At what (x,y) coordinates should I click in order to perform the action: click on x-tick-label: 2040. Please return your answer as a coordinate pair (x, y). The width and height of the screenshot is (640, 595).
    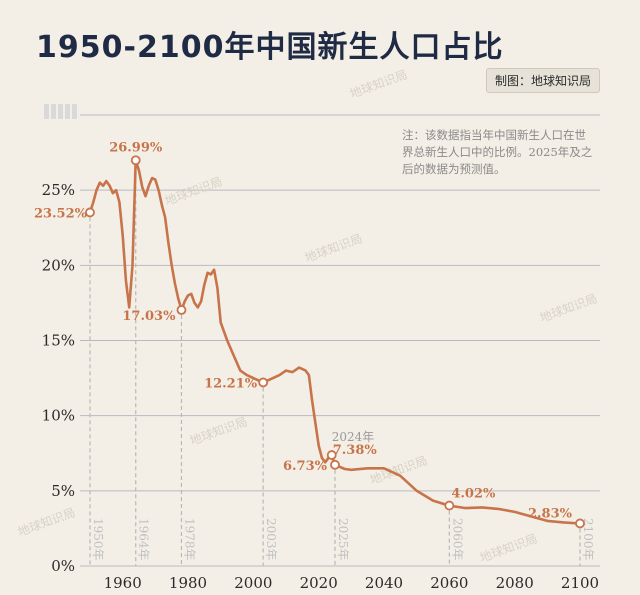
    Looking at the image, I should click on (384, 583).